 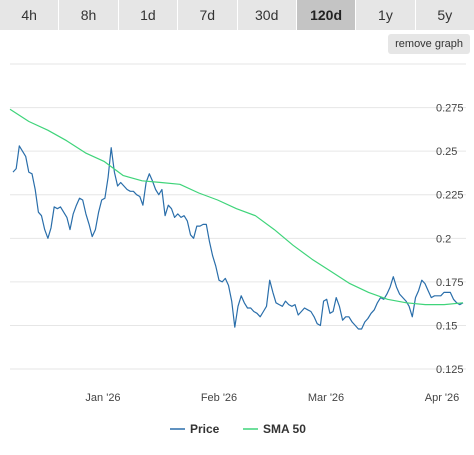 What do you see at coordinates (450, 196) in the screenshot?
I see `y-tick-label: 0.225` at bounding box center [450, 196].